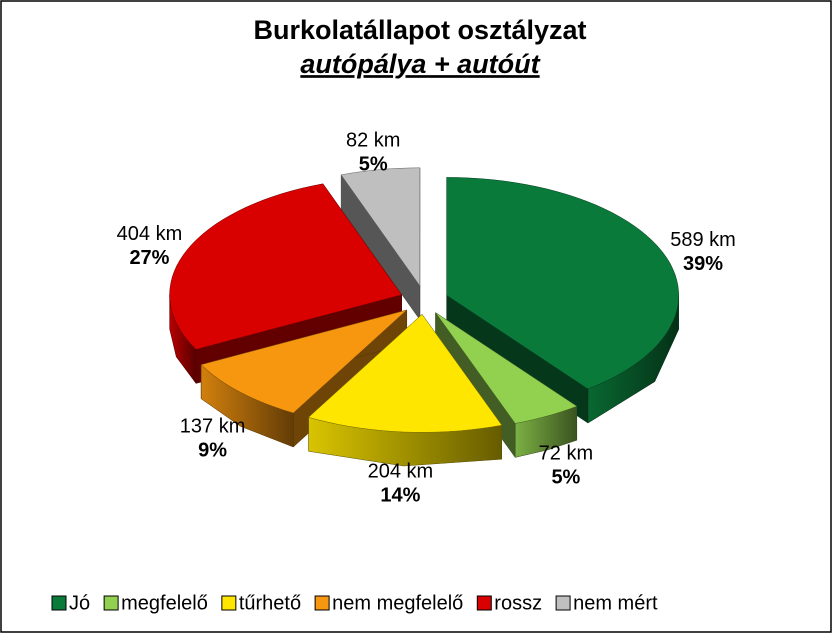 The width and height of the screenshot is (834, 640). What do you see at coordinates (703, 264) in the screenshot?
I see `data-label: 39%` at bounding box center [703, 264].